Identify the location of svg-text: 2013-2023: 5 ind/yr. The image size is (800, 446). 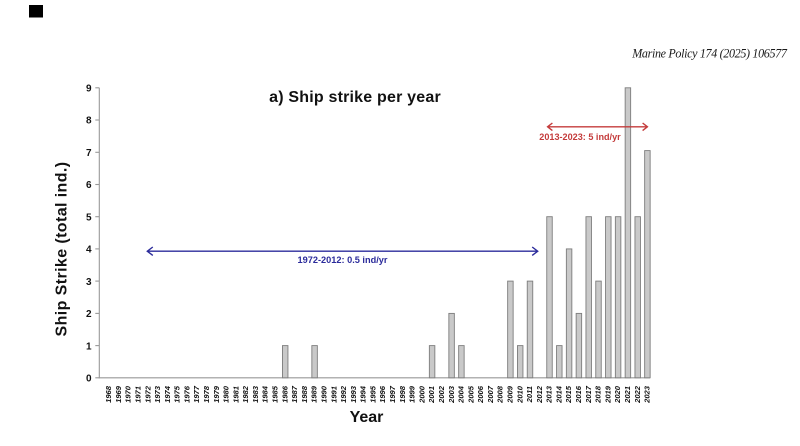
(580, 137).